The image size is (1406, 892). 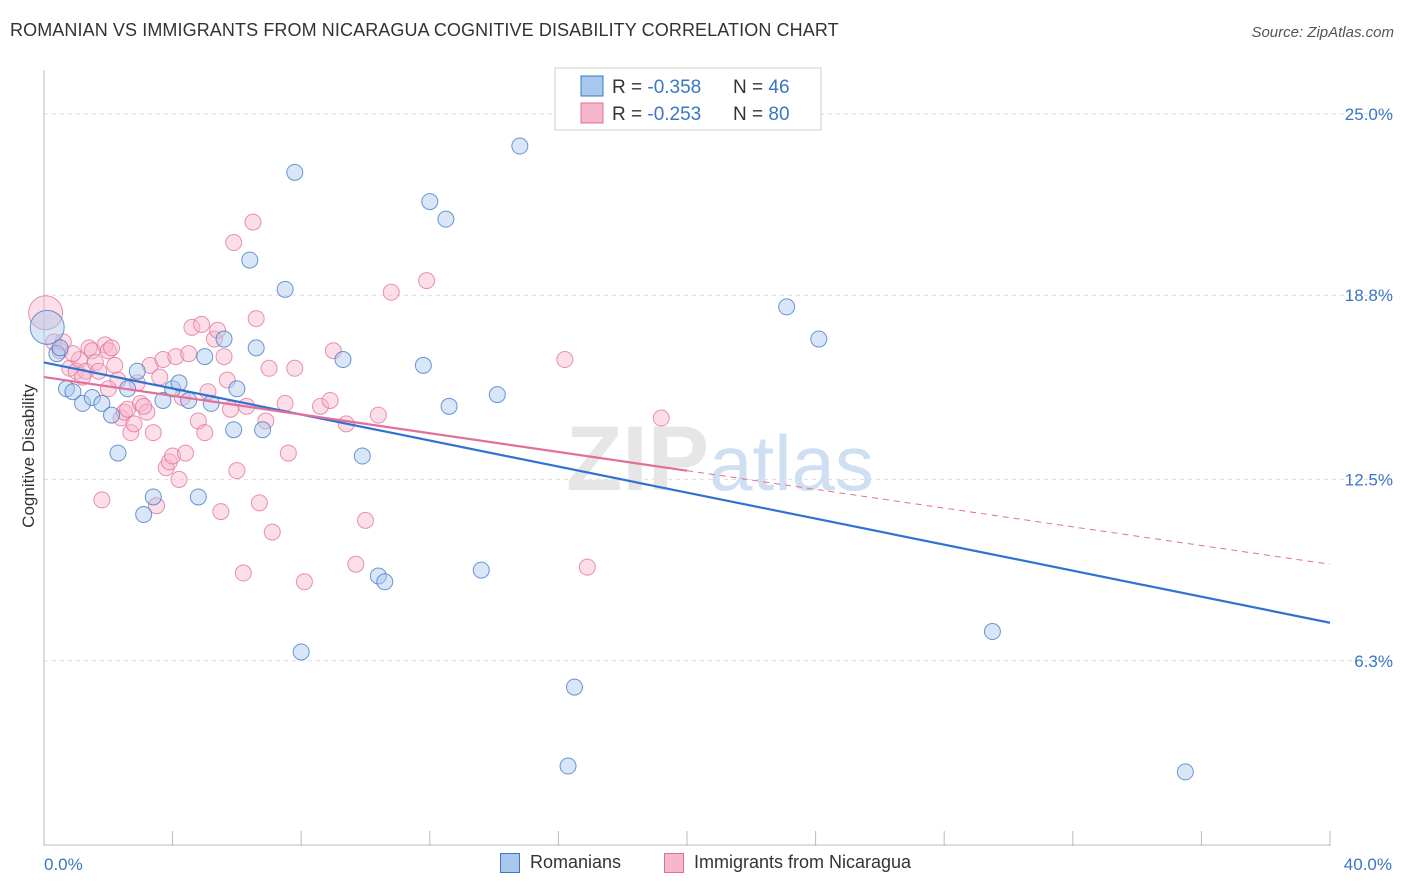 What do you see at coordinates (1008, 517) in the screenshot?
I see `nicaragua-trend-extension` at bounding box center [1008, 517].